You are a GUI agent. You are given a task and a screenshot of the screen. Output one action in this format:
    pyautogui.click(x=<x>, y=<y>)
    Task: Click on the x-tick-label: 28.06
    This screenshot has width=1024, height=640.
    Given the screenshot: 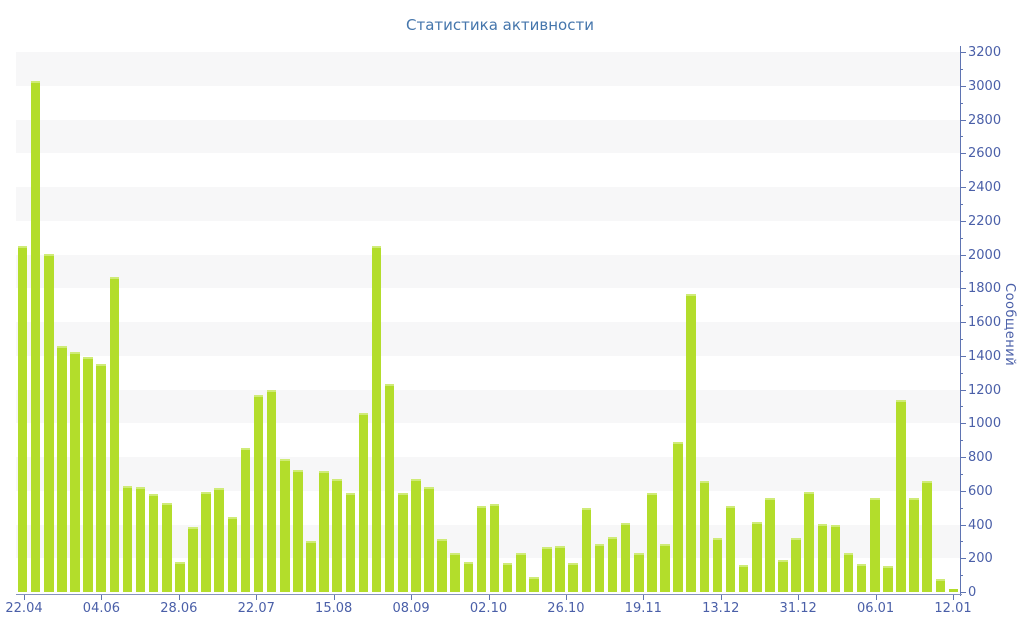 What is the action you would take?
    pyautogui.click(x=179, y=608)
    